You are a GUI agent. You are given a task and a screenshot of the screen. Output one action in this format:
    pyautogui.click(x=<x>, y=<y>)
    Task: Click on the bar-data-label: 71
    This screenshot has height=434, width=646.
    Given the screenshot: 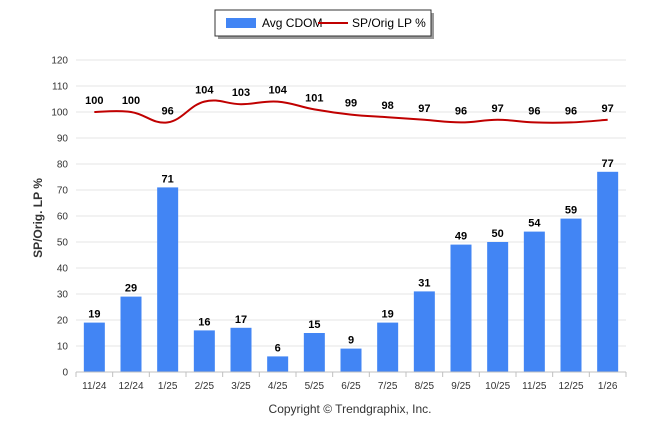 What is the action you would take?
    pyautogui.click(x=168, y=179)
    